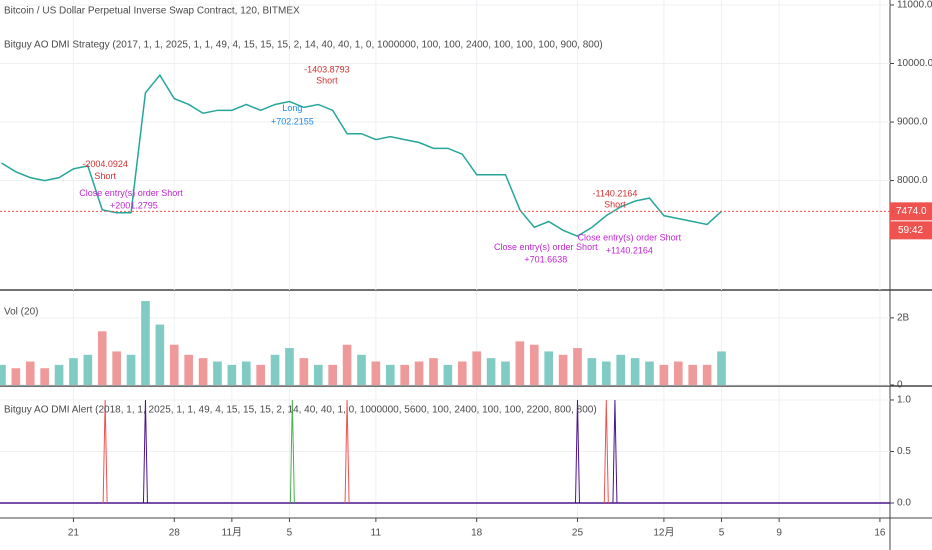 The image size is (932, 550). I want to click on y-tick-label: 9000.0, so click(912, 122).